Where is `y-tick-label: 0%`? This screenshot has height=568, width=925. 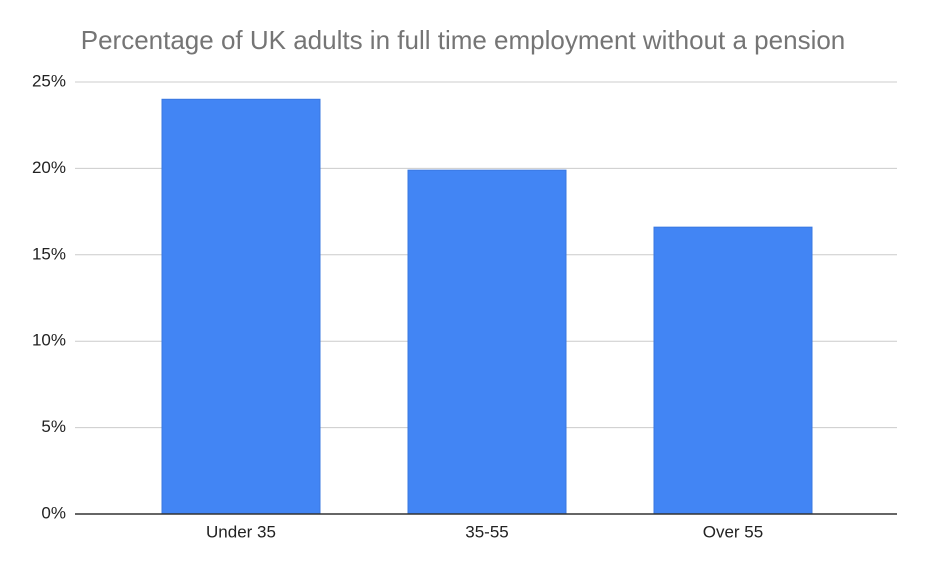 y-tick-label: 0% is located at coordinates (53, 512).